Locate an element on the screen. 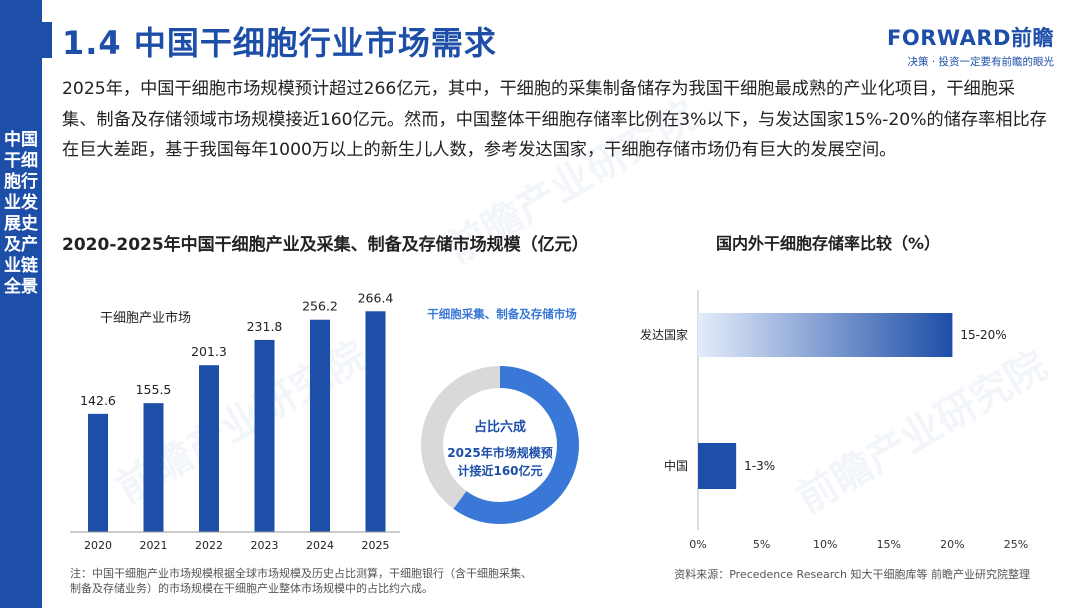 This screenshot has height=608, width=1080. logo: FORWARD前瞻 决策 · 投资一定要有前瞻的眼光 is located at coordinates (970, 45).